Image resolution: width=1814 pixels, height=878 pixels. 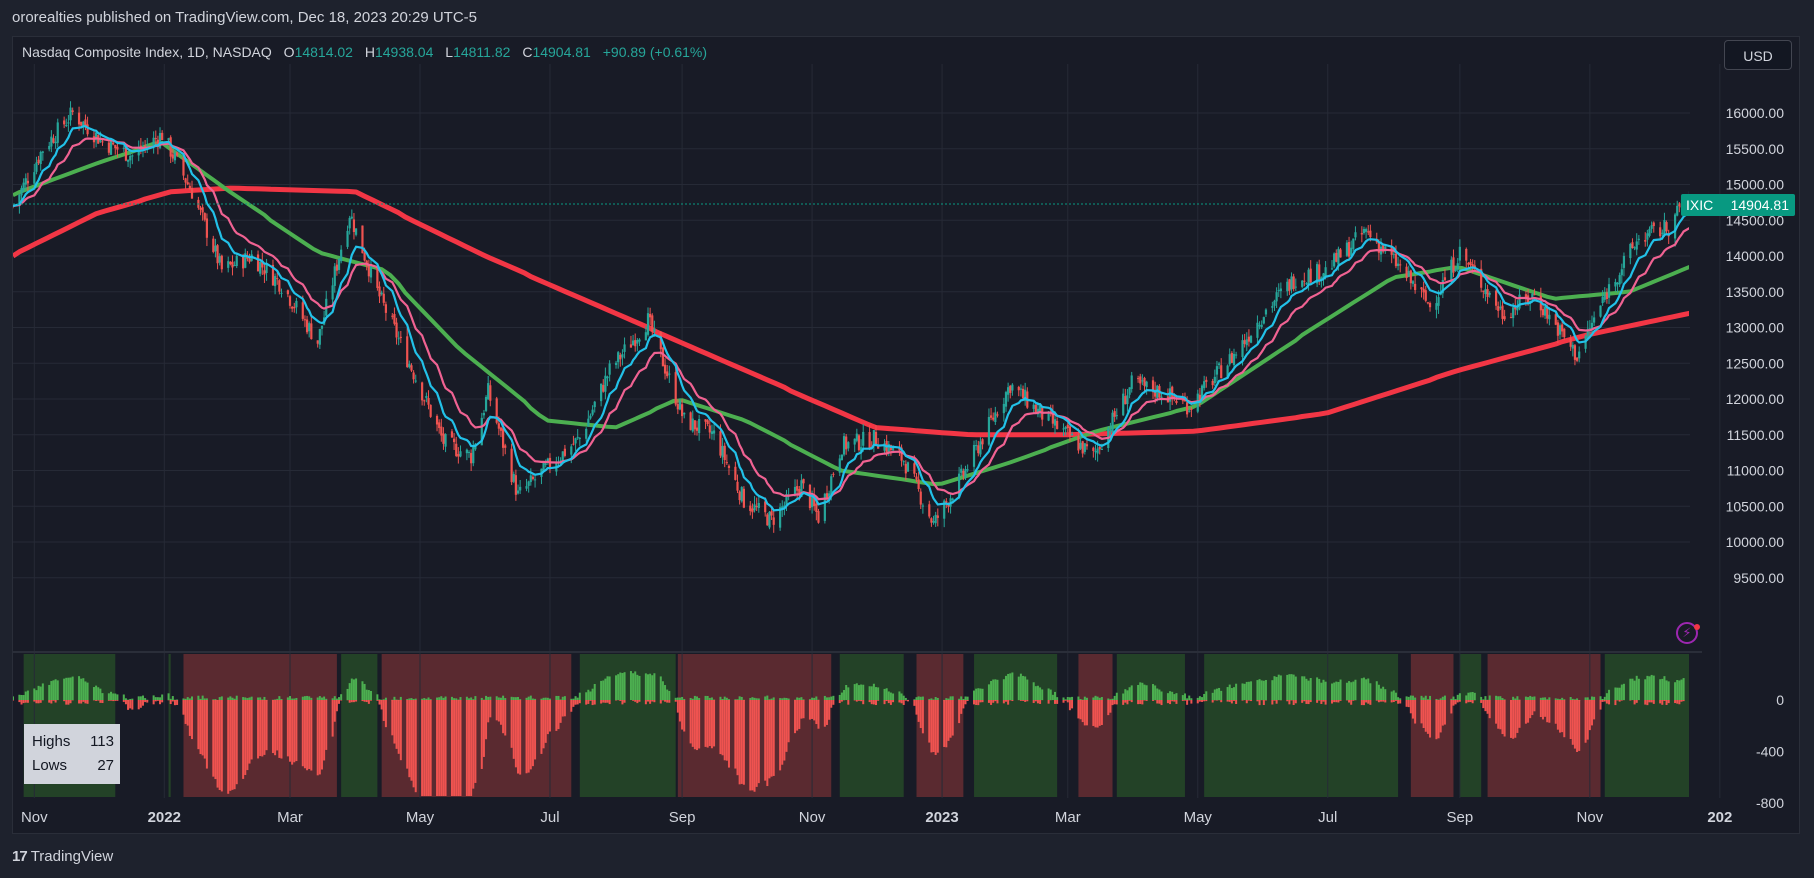 I want to click on close-value: 14904.81, so click(x=561, y=52).